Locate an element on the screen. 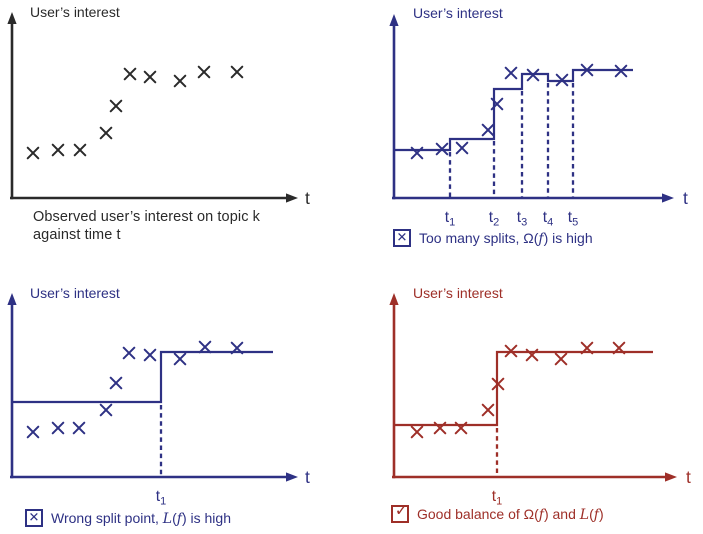  too-many-splits-caption: ✕ Too many splits, Ω(f) is high is located at coordinates (493, 238).